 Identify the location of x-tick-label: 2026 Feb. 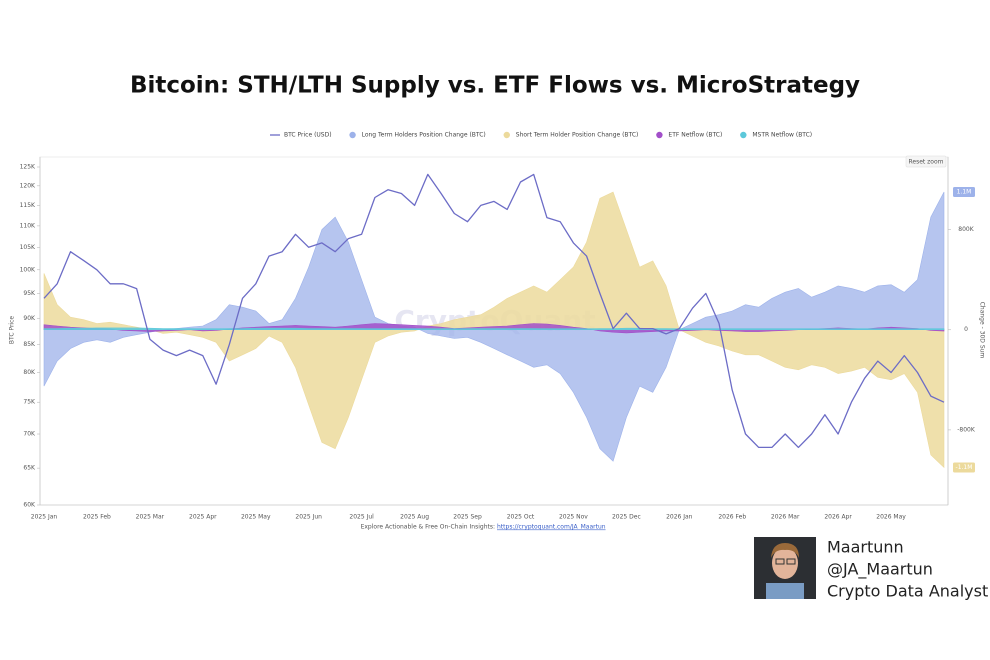
(732, 517).